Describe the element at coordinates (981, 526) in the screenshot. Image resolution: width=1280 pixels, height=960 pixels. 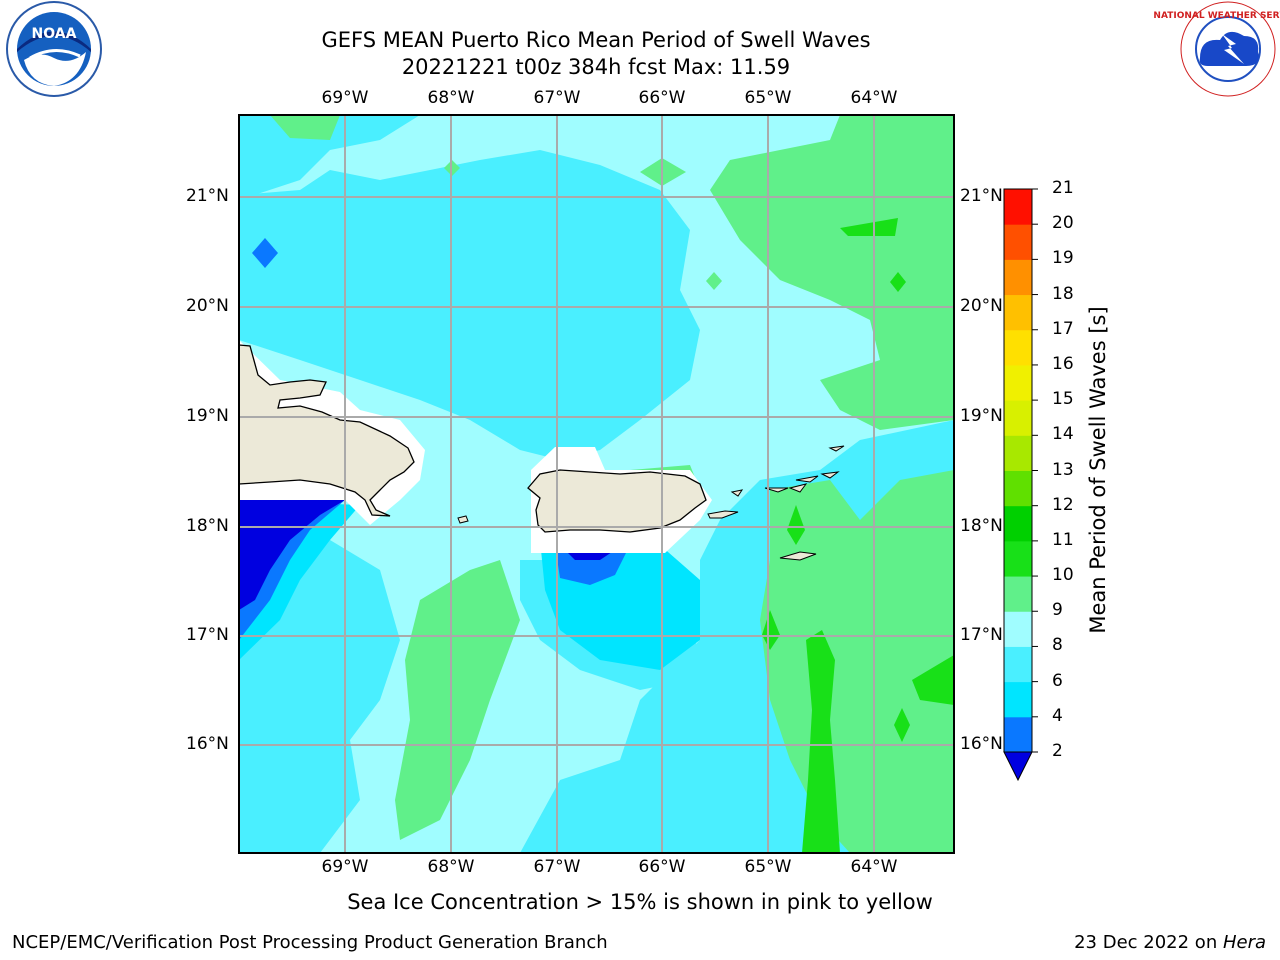
I see `lat-label-right: 18°N` at that location.